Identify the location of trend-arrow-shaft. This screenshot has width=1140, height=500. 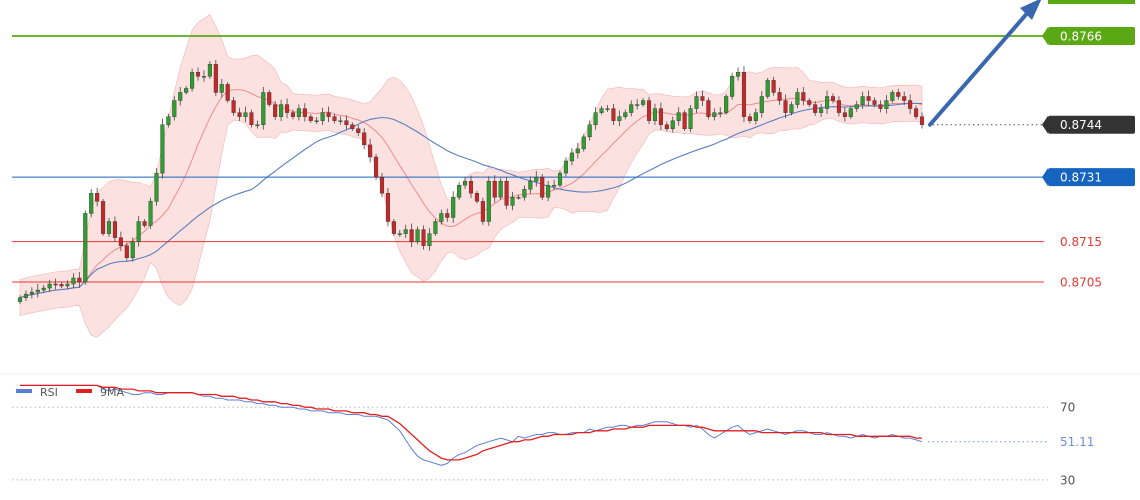
(980, 67).